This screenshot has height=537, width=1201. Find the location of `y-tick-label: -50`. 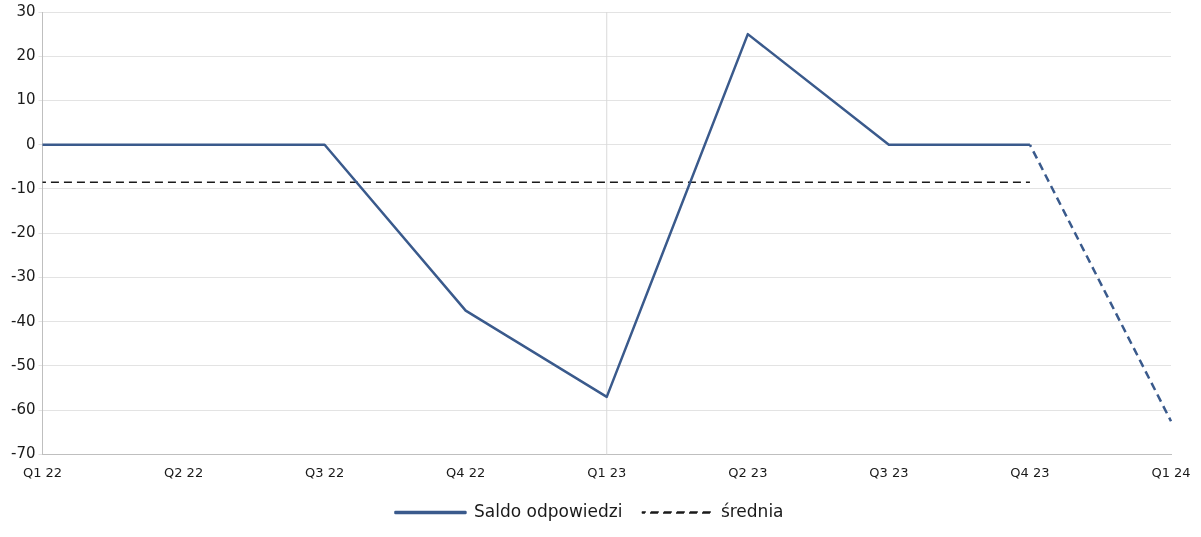

y-tick-label: -50 is located at coordinates (23, 364).